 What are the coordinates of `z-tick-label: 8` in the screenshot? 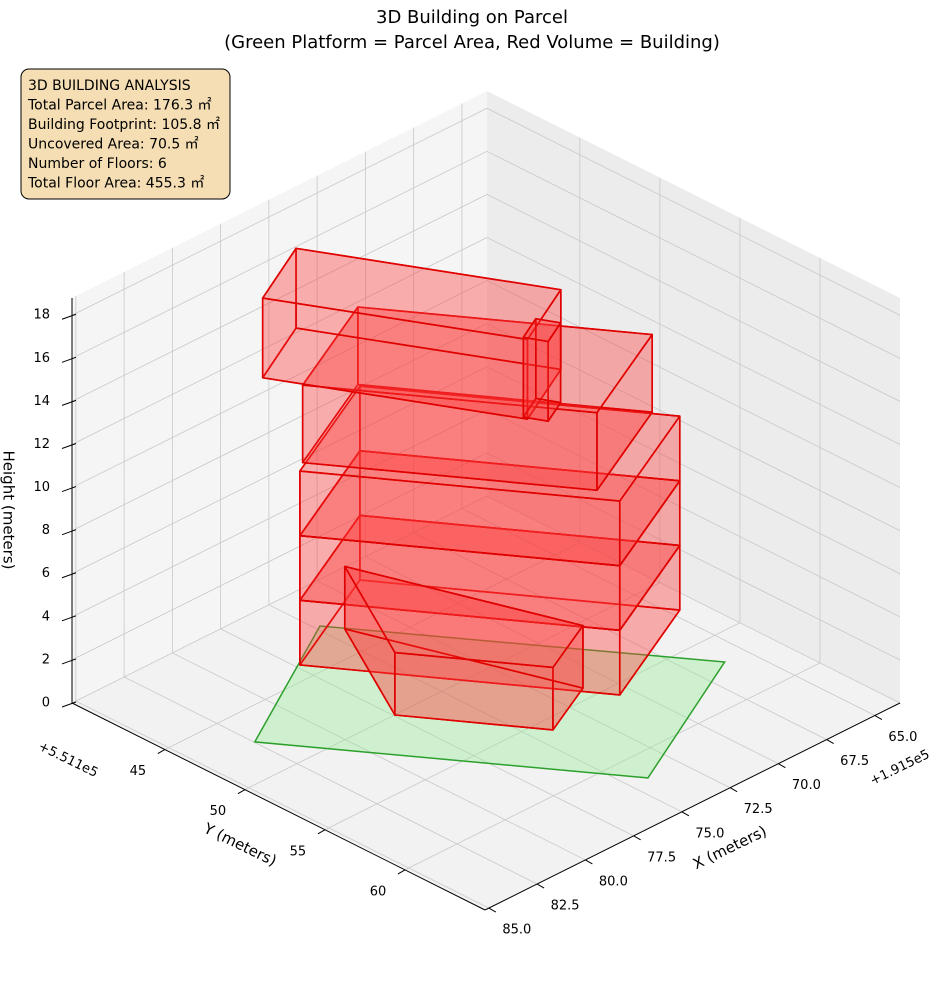 It's located at (46, 530).